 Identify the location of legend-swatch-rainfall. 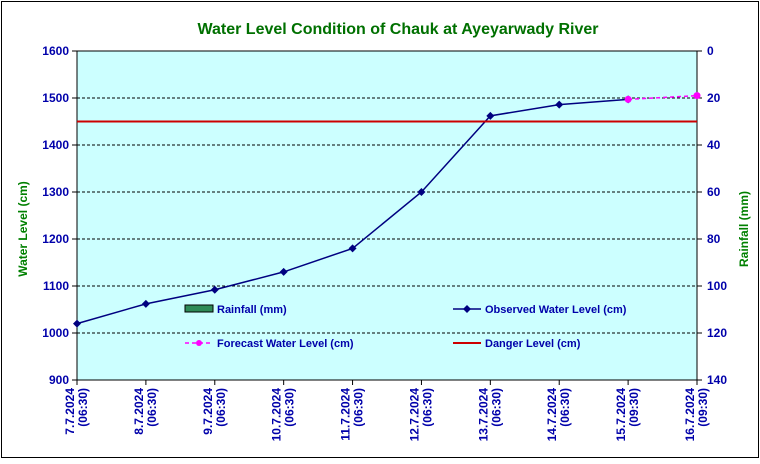
(199, 308).